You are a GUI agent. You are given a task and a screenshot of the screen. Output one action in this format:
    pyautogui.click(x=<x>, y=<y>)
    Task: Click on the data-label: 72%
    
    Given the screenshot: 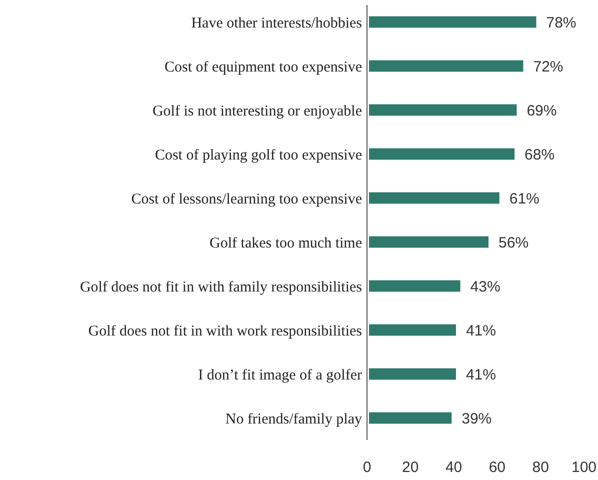 What is the action you would take?
    pyautogui.click(x=548, y=67)
    